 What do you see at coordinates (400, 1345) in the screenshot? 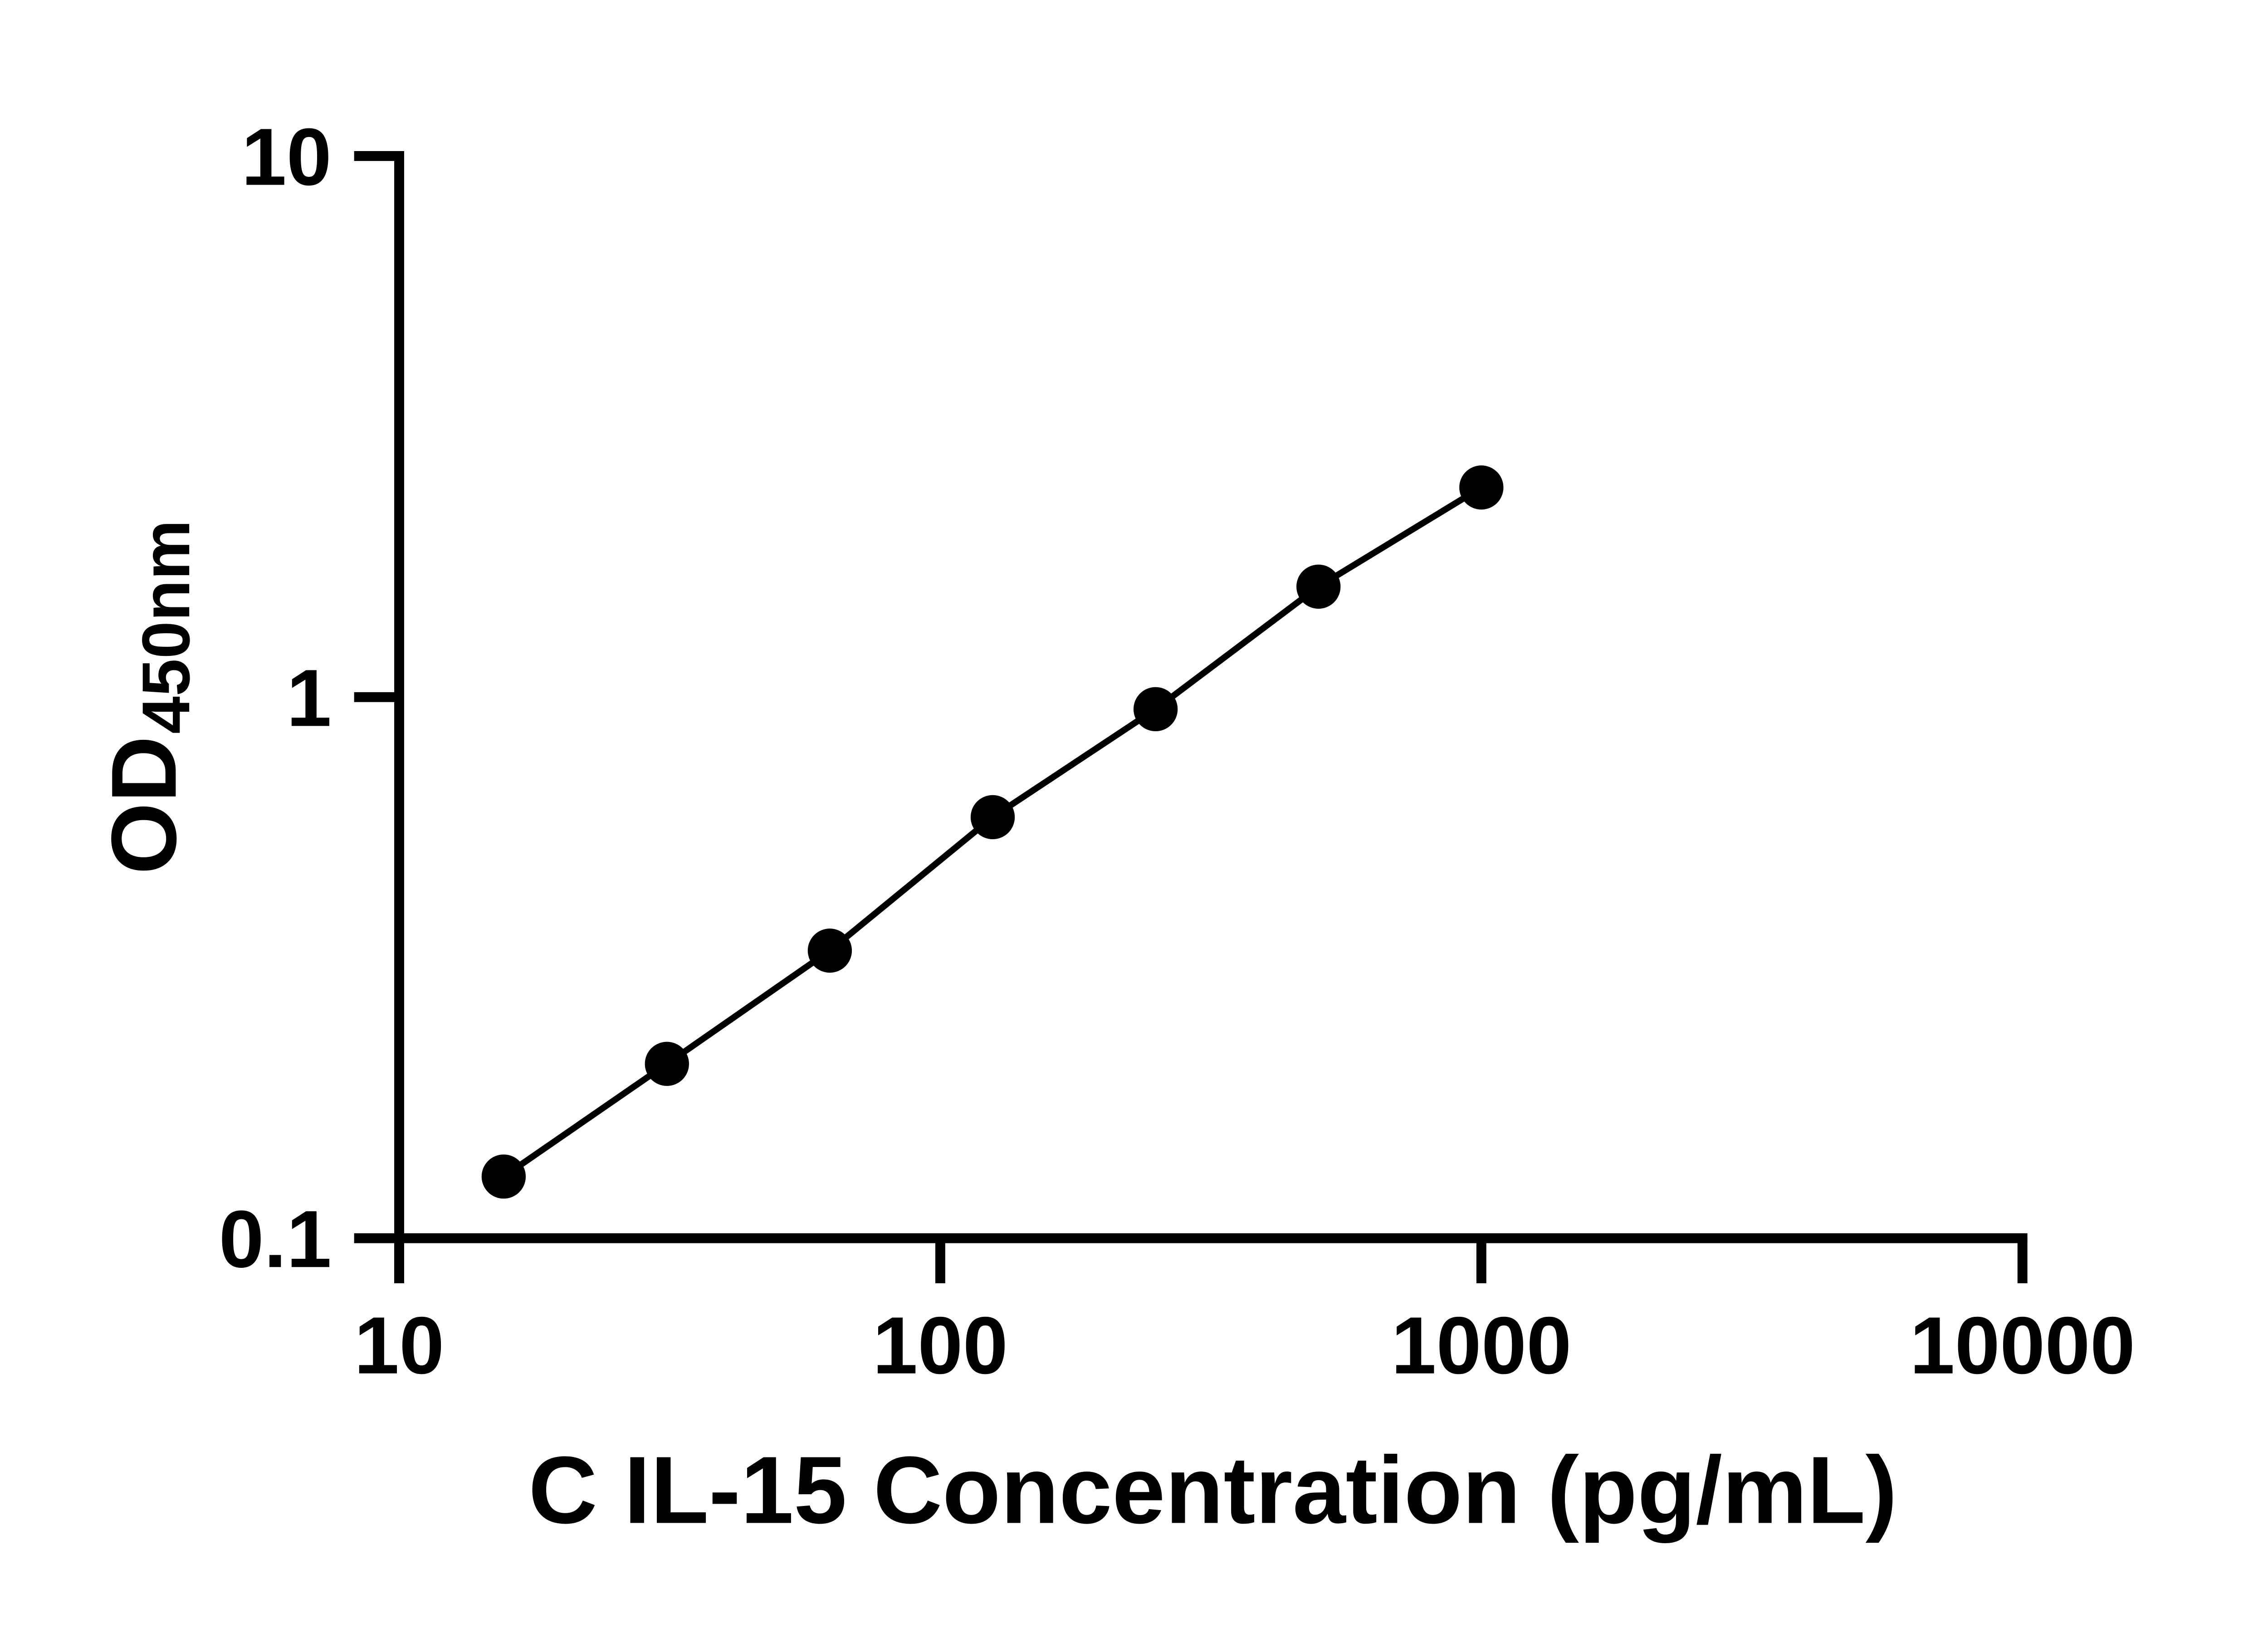
I see `x-tick-label: 10` at bounding box center [400, 1345].